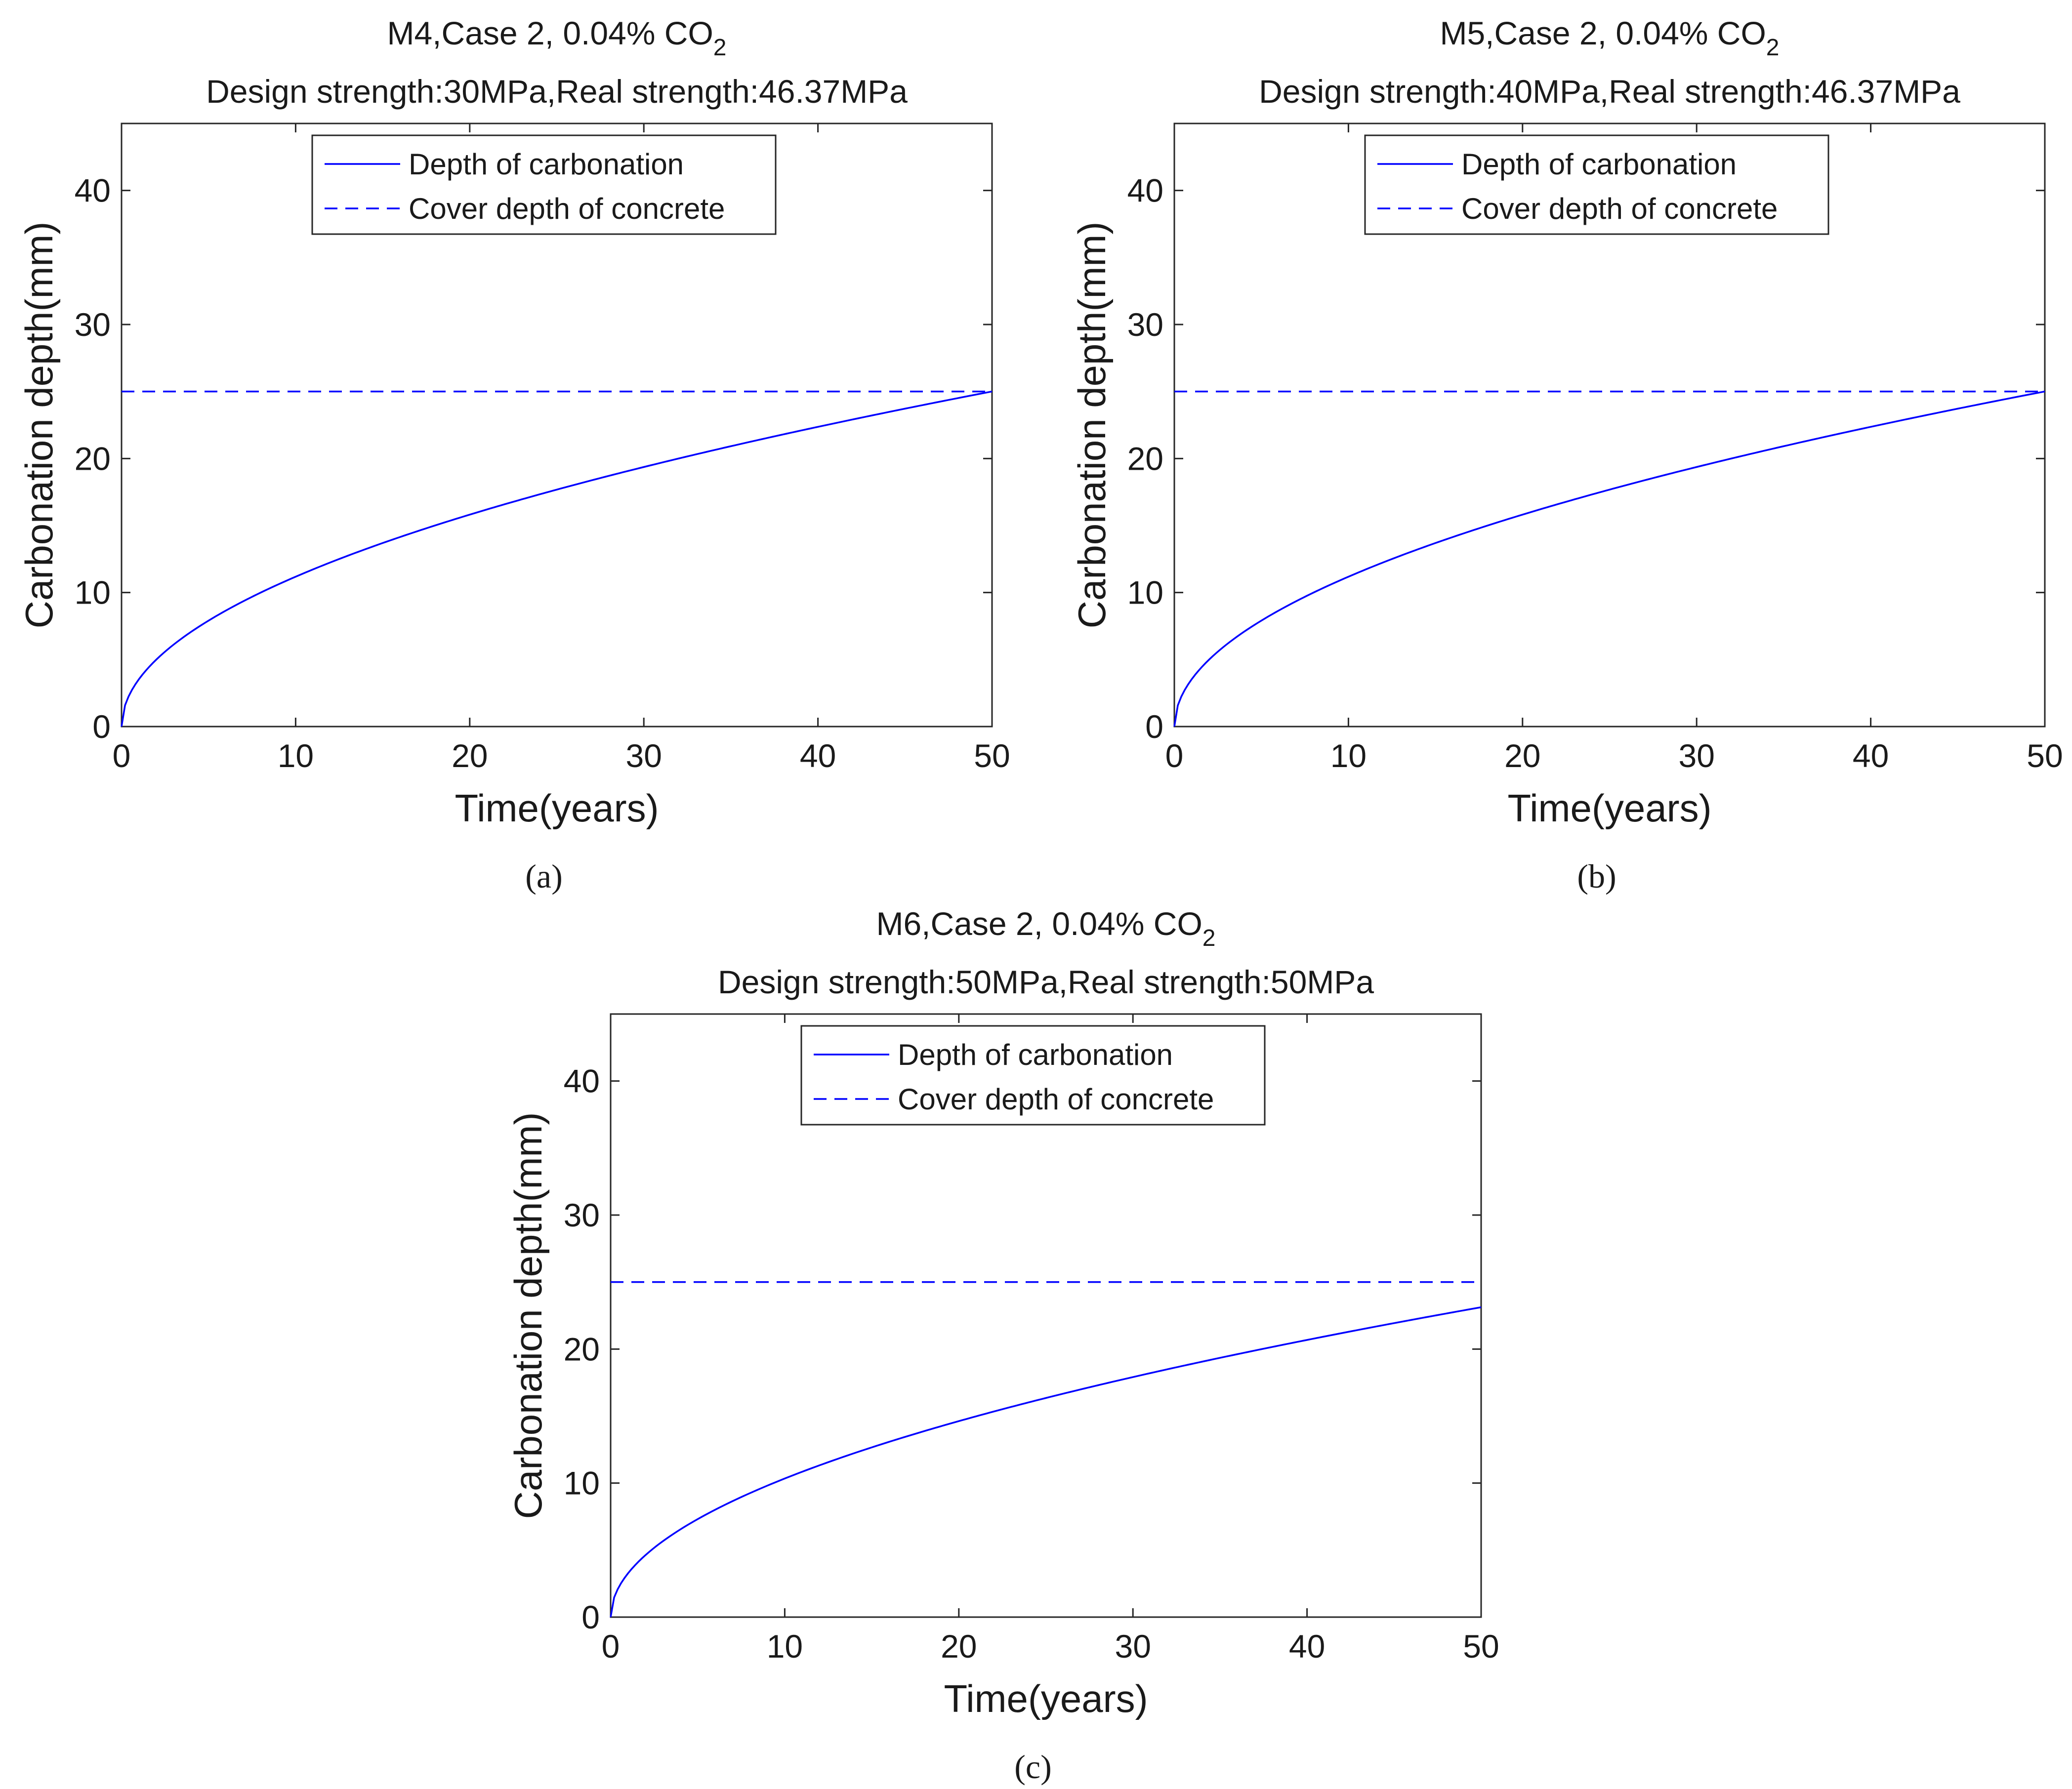 The height and width of the screenshot is (1789, 2072). What do you see at coordinates (1033, 1767) in the screenshot?
I see `panel-label: (c)` at bounding box center [1033, 1767].